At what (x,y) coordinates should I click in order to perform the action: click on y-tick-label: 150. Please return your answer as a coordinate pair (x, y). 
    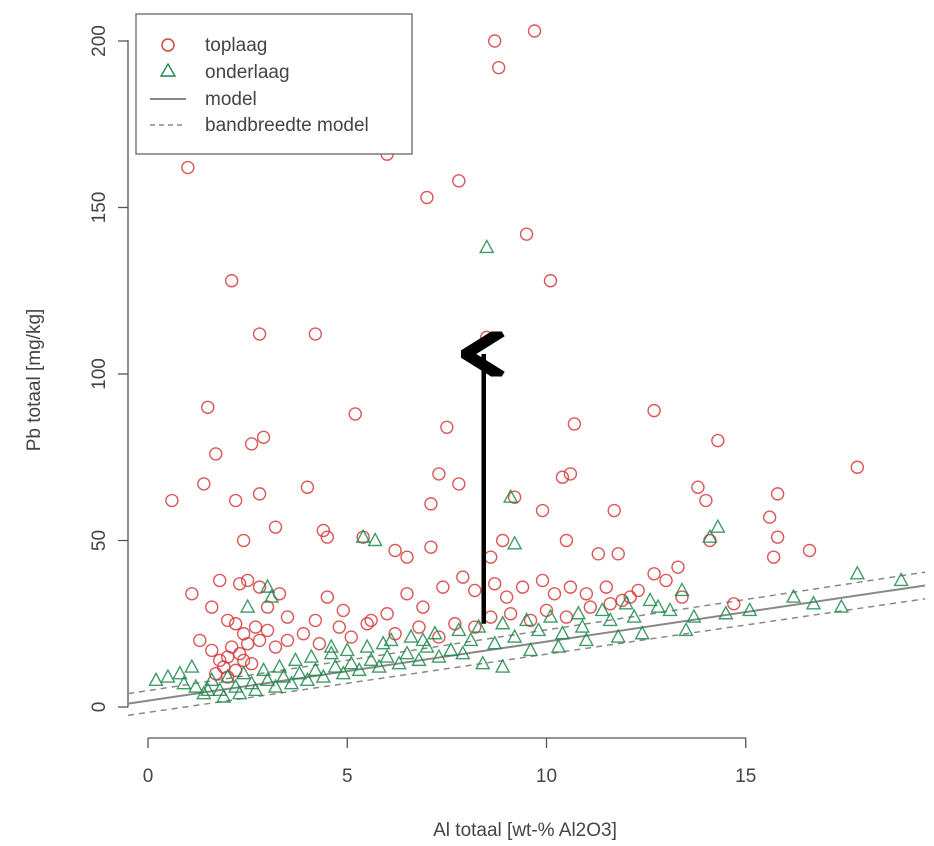
    Looking at the image, I should click on (99, 208).